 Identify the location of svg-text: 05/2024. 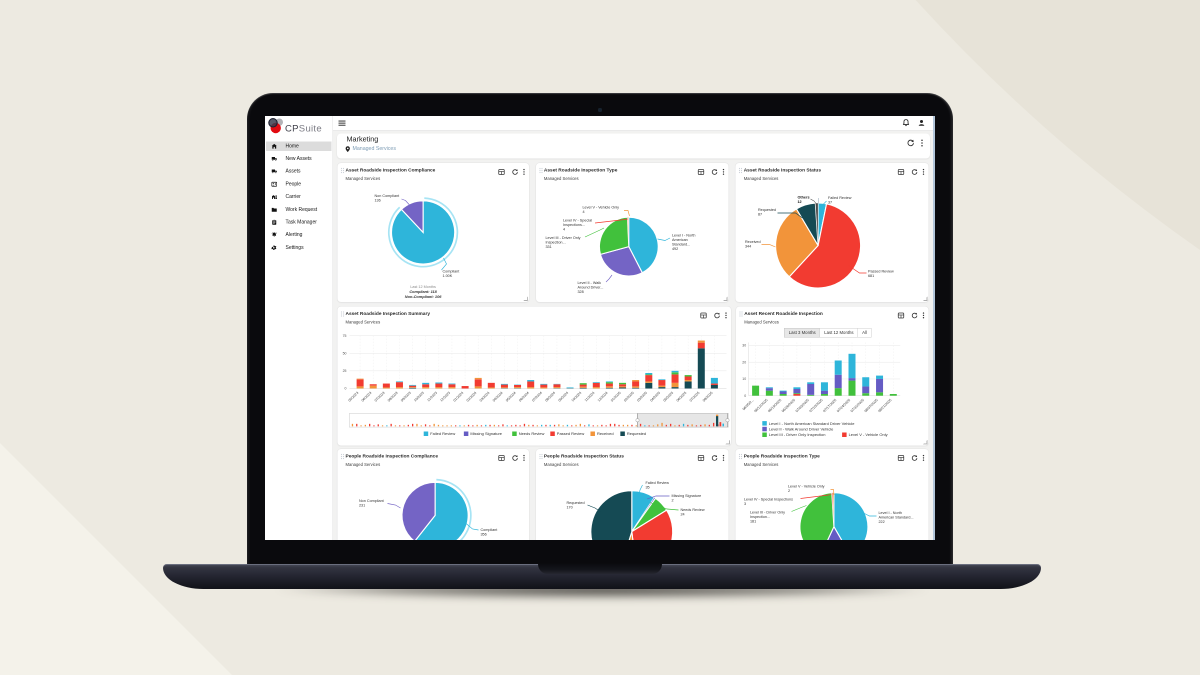
(511, 397).